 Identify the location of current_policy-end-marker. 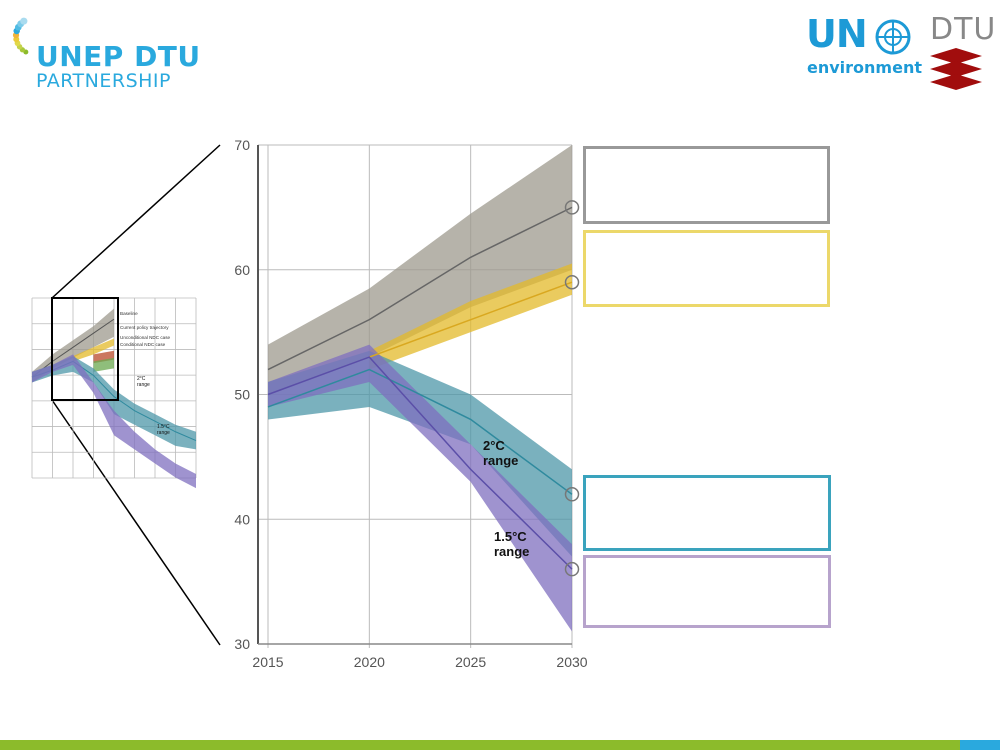
(572, 282).